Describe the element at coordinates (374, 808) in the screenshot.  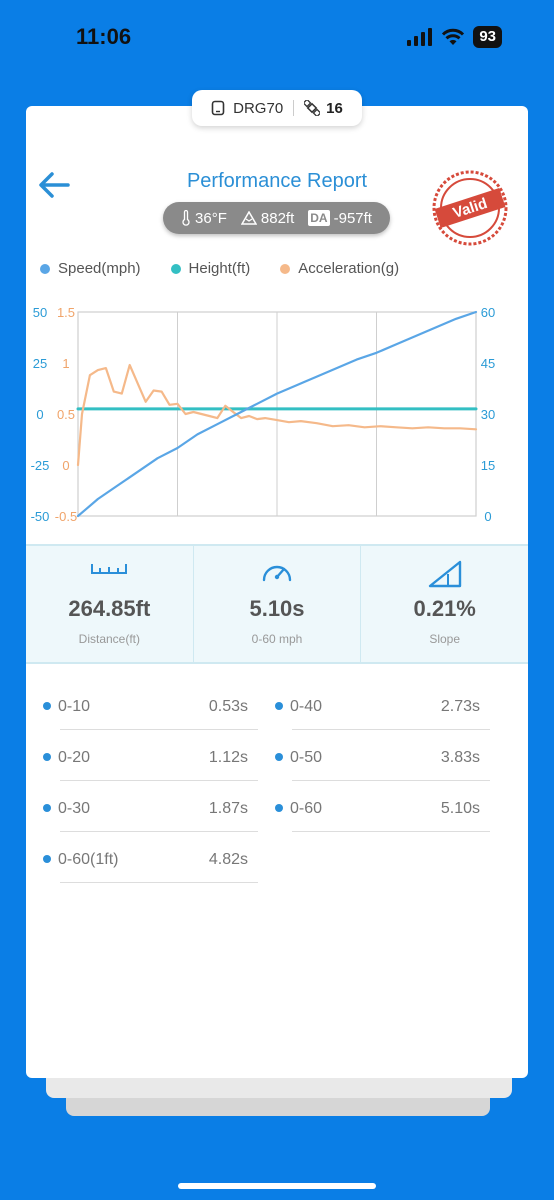
I see `split-item: 0-60 5.10s` at that location.